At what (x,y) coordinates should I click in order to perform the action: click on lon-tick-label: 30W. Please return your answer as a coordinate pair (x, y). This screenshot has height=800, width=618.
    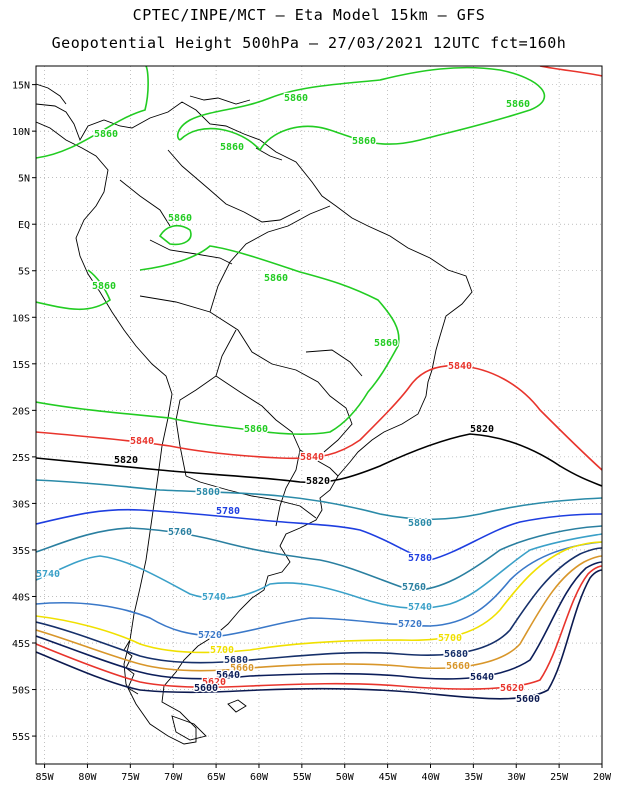
    Looking at the image, I should click on (516, 777).